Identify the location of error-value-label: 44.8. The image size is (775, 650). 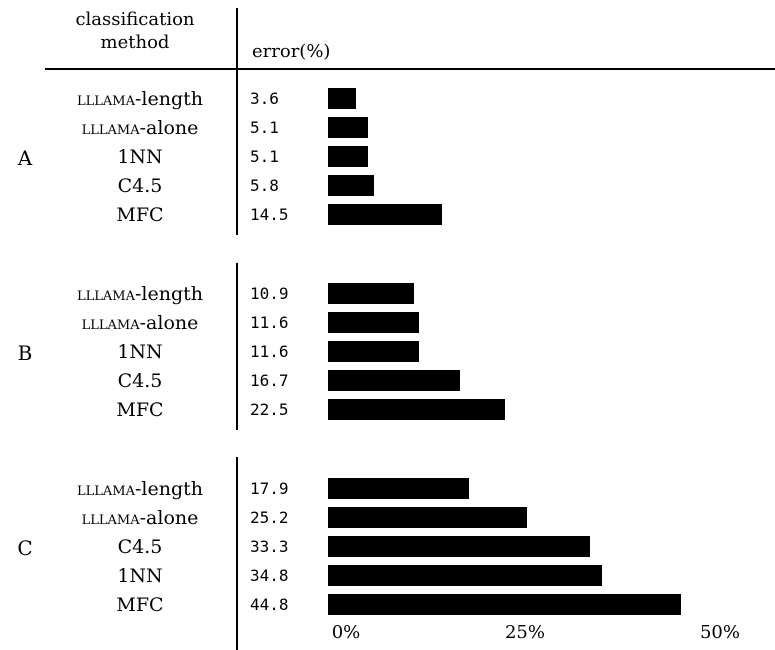
(269, 604).